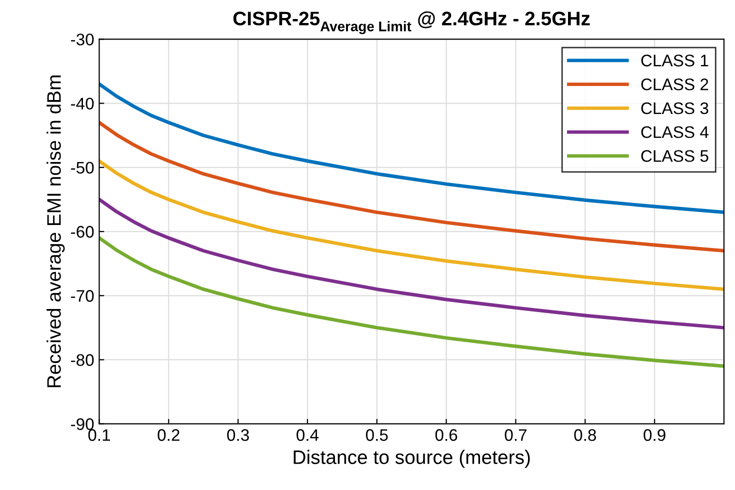 Image resolution: width=735 pixels, height=490 pixels. What do you see at coordinates (55, 232) in the screenshot?
I see `y-axis-title: Received average EMI noise in dBm` at bounding box center [55, 232].